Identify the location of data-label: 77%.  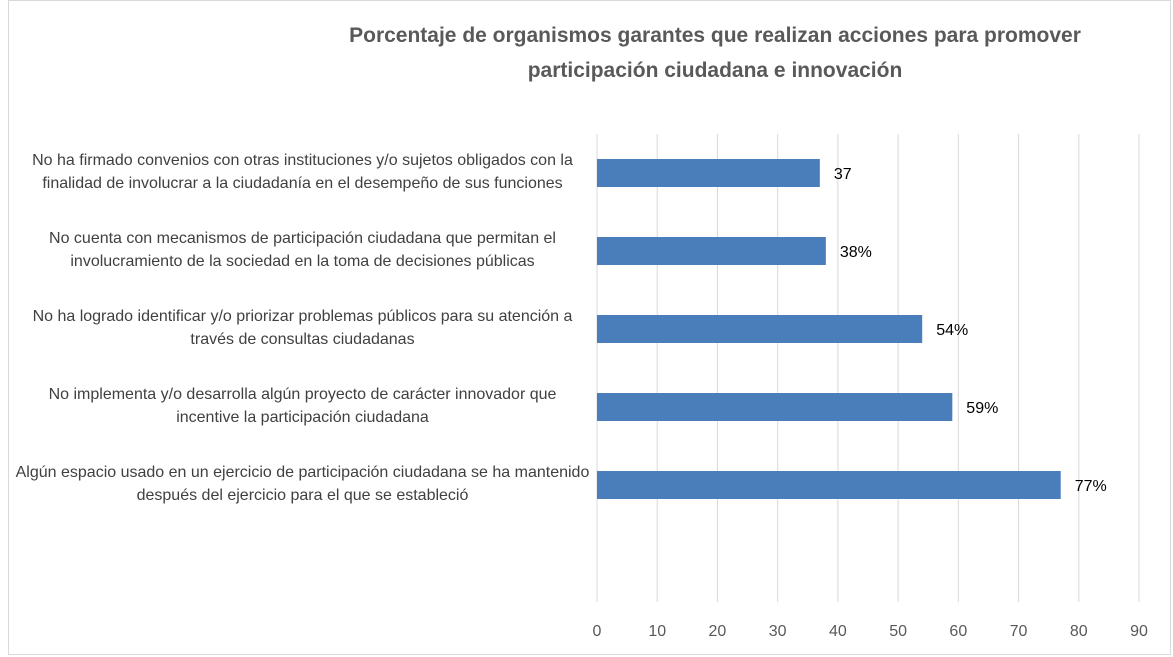
(1091, 486).